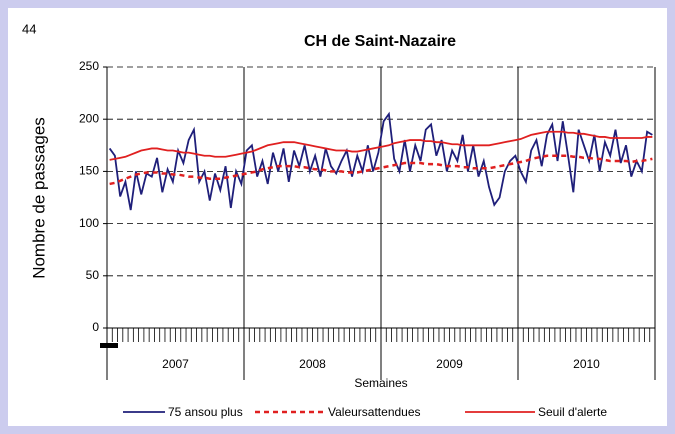  What do you see at coordinates (175, 364) in the screenshot?
I see `group-label: 2007` at bounding box center [175, 364].